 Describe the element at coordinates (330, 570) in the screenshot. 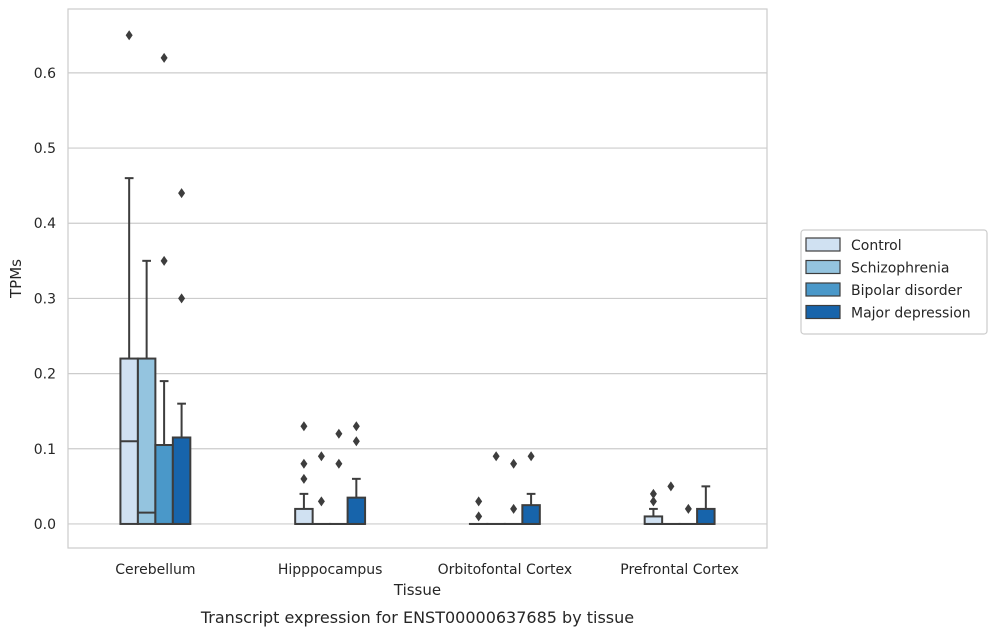

I see `x-tick-label: Hipppocampus` at that location.